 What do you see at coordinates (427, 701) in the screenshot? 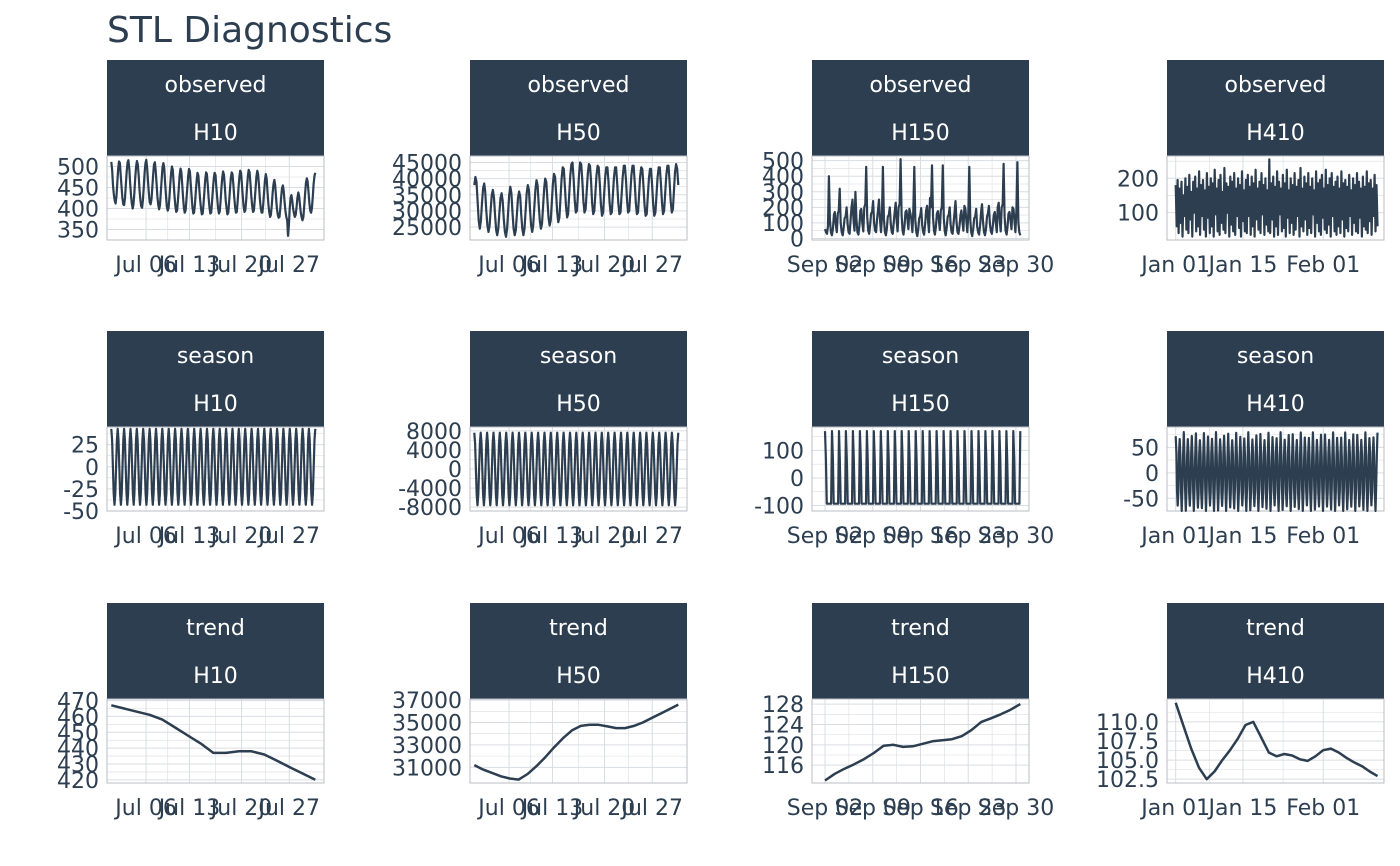
I see `y-tick-label: 37000` at bounding box center [427, 701].